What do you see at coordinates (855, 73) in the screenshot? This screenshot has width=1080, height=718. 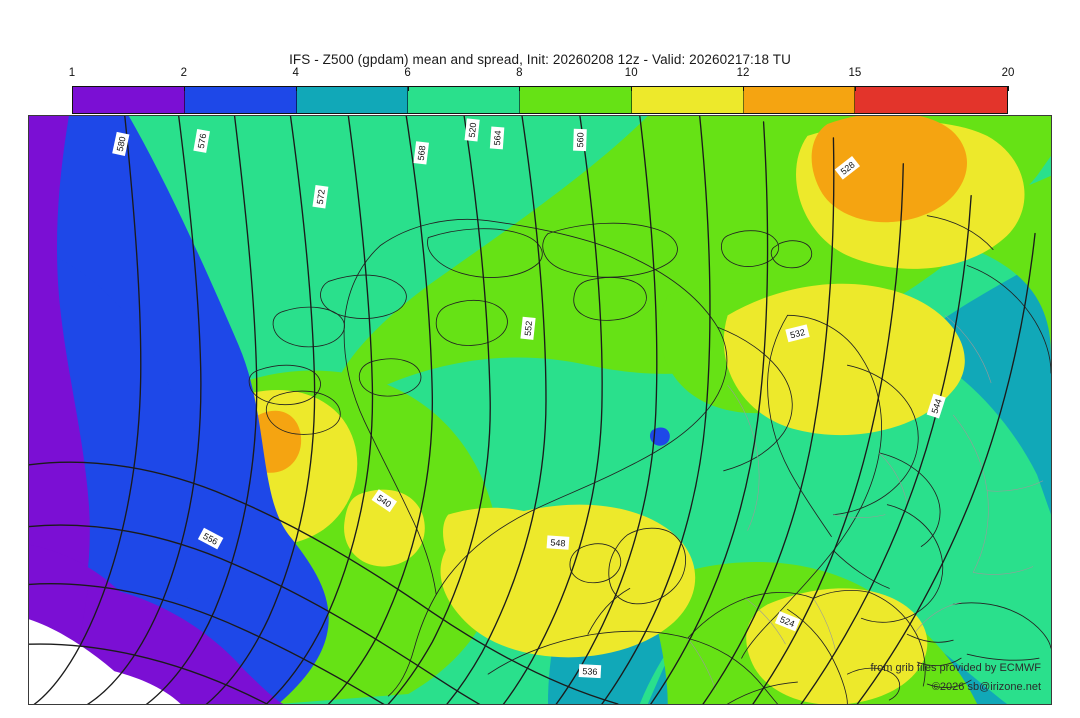 I see `colorbar-tick-label-15: 15` at bounding box center [855, 73].